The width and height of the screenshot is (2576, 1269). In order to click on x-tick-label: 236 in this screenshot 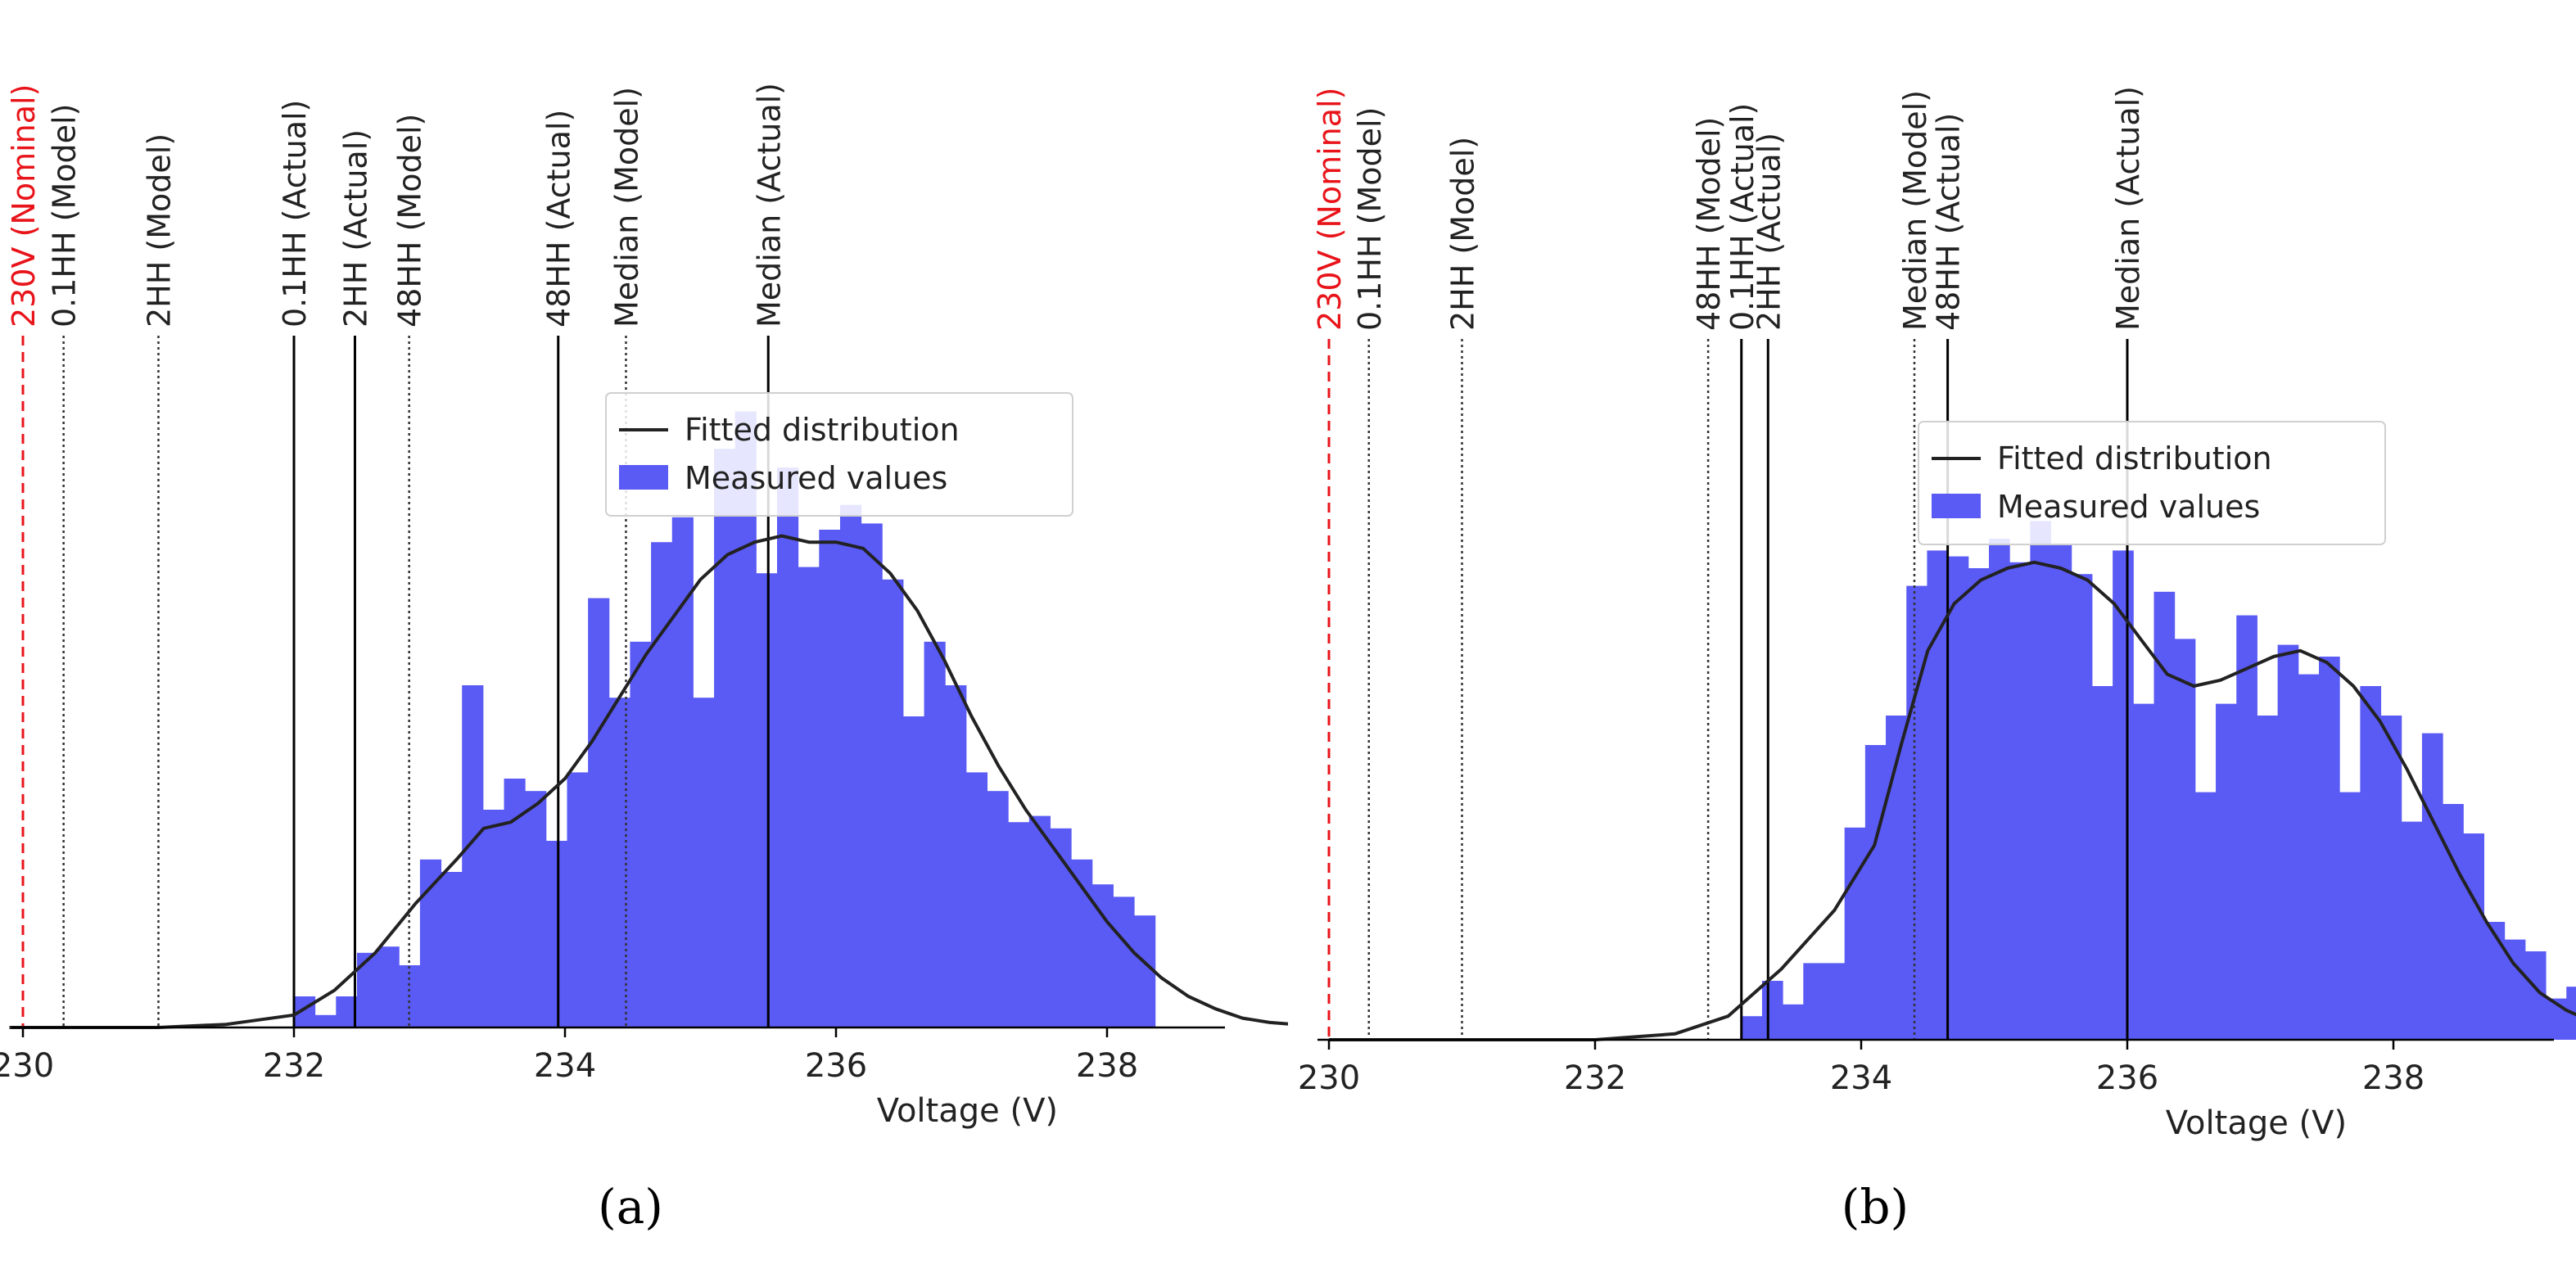, I will do `click(836, 1066)`.